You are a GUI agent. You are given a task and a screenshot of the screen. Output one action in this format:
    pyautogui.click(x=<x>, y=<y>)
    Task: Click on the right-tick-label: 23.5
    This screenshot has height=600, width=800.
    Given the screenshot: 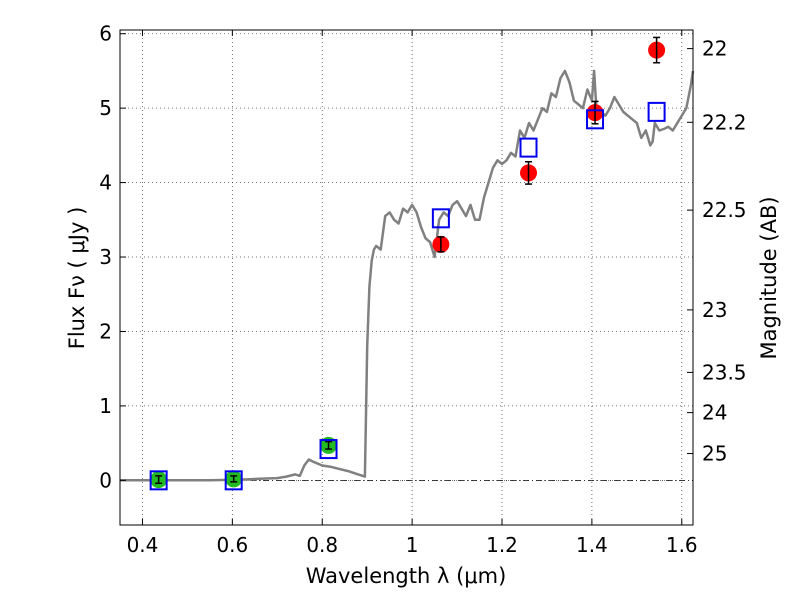 What is the action you would take?
    pyautogui.click(x=724, y=372)
    